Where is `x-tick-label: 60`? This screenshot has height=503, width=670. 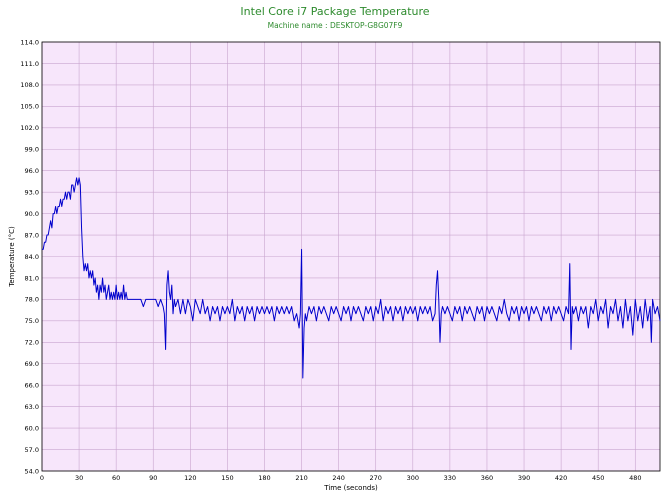
x-tick-label: 60 is located at coordinates (116, 478).